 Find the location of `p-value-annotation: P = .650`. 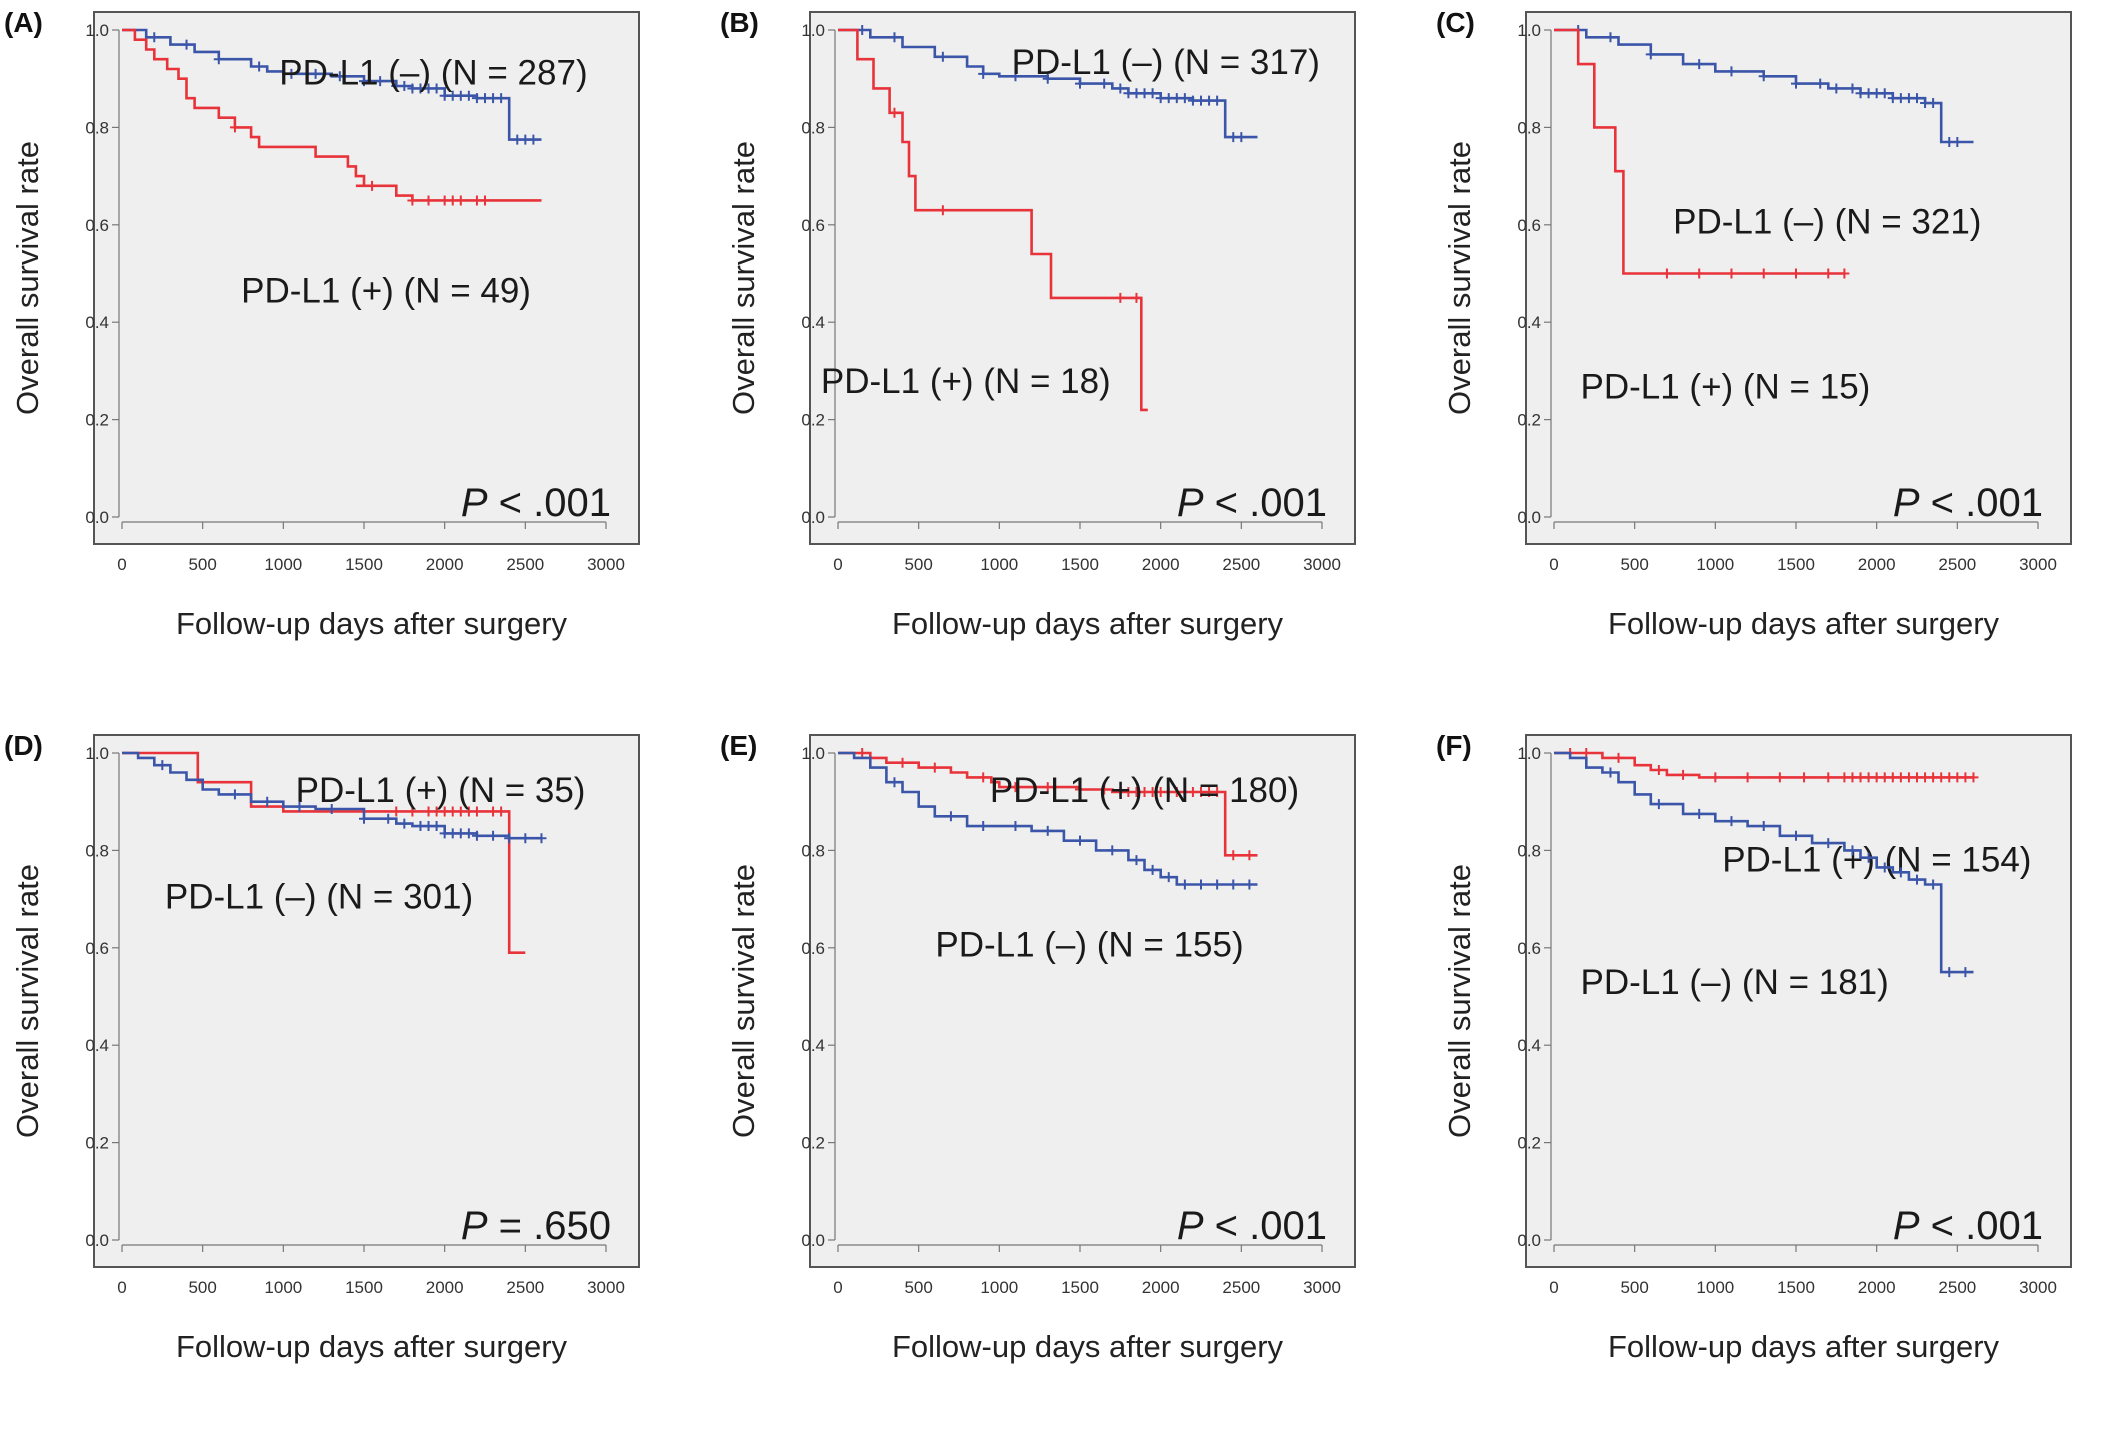

p-value-annotation: P = .650 is located at coordinates (536, 1226).